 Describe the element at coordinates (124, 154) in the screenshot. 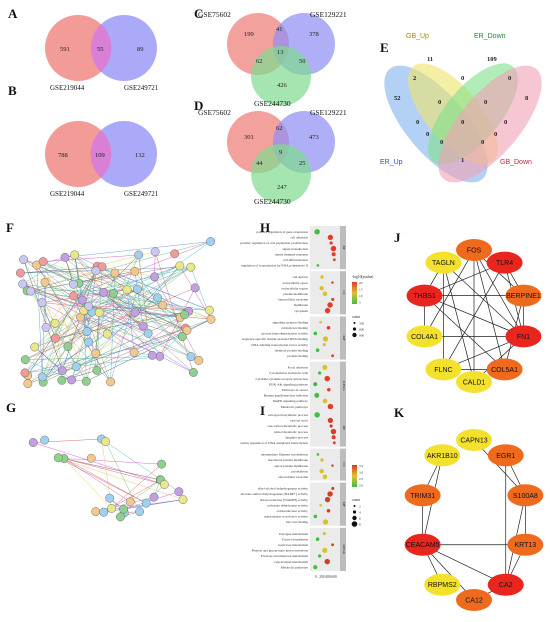

I see `venn-b-right-circle` at that location.